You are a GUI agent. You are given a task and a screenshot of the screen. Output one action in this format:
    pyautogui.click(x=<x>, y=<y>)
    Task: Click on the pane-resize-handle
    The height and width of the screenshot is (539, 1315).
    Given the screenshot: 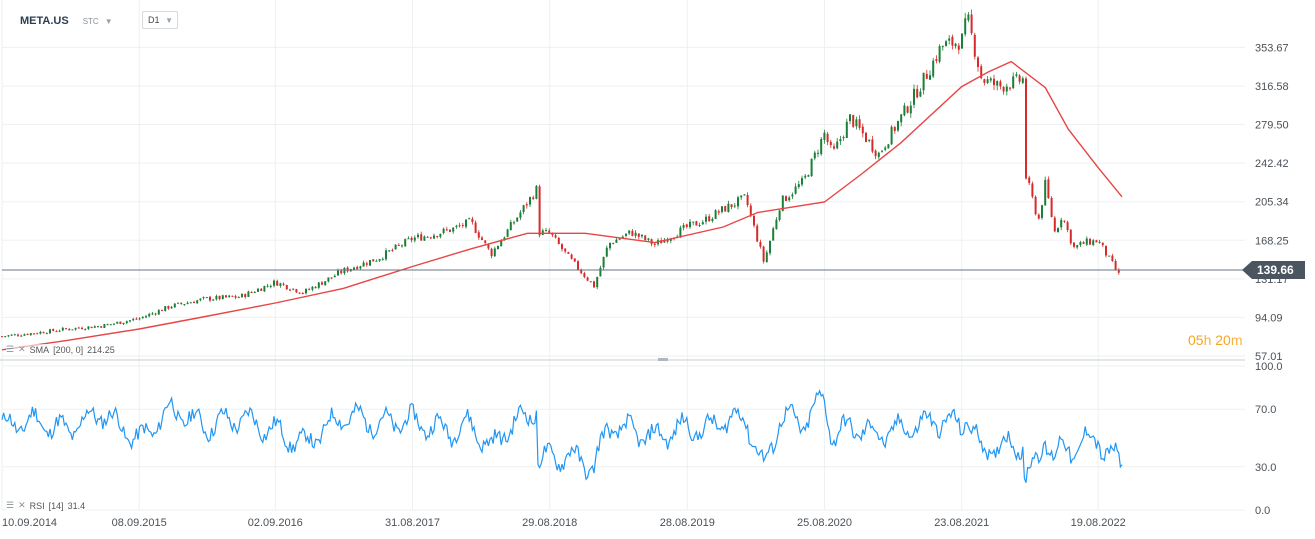 What is the action you would take?
    pyautogui.click(x=663, y=359)
    